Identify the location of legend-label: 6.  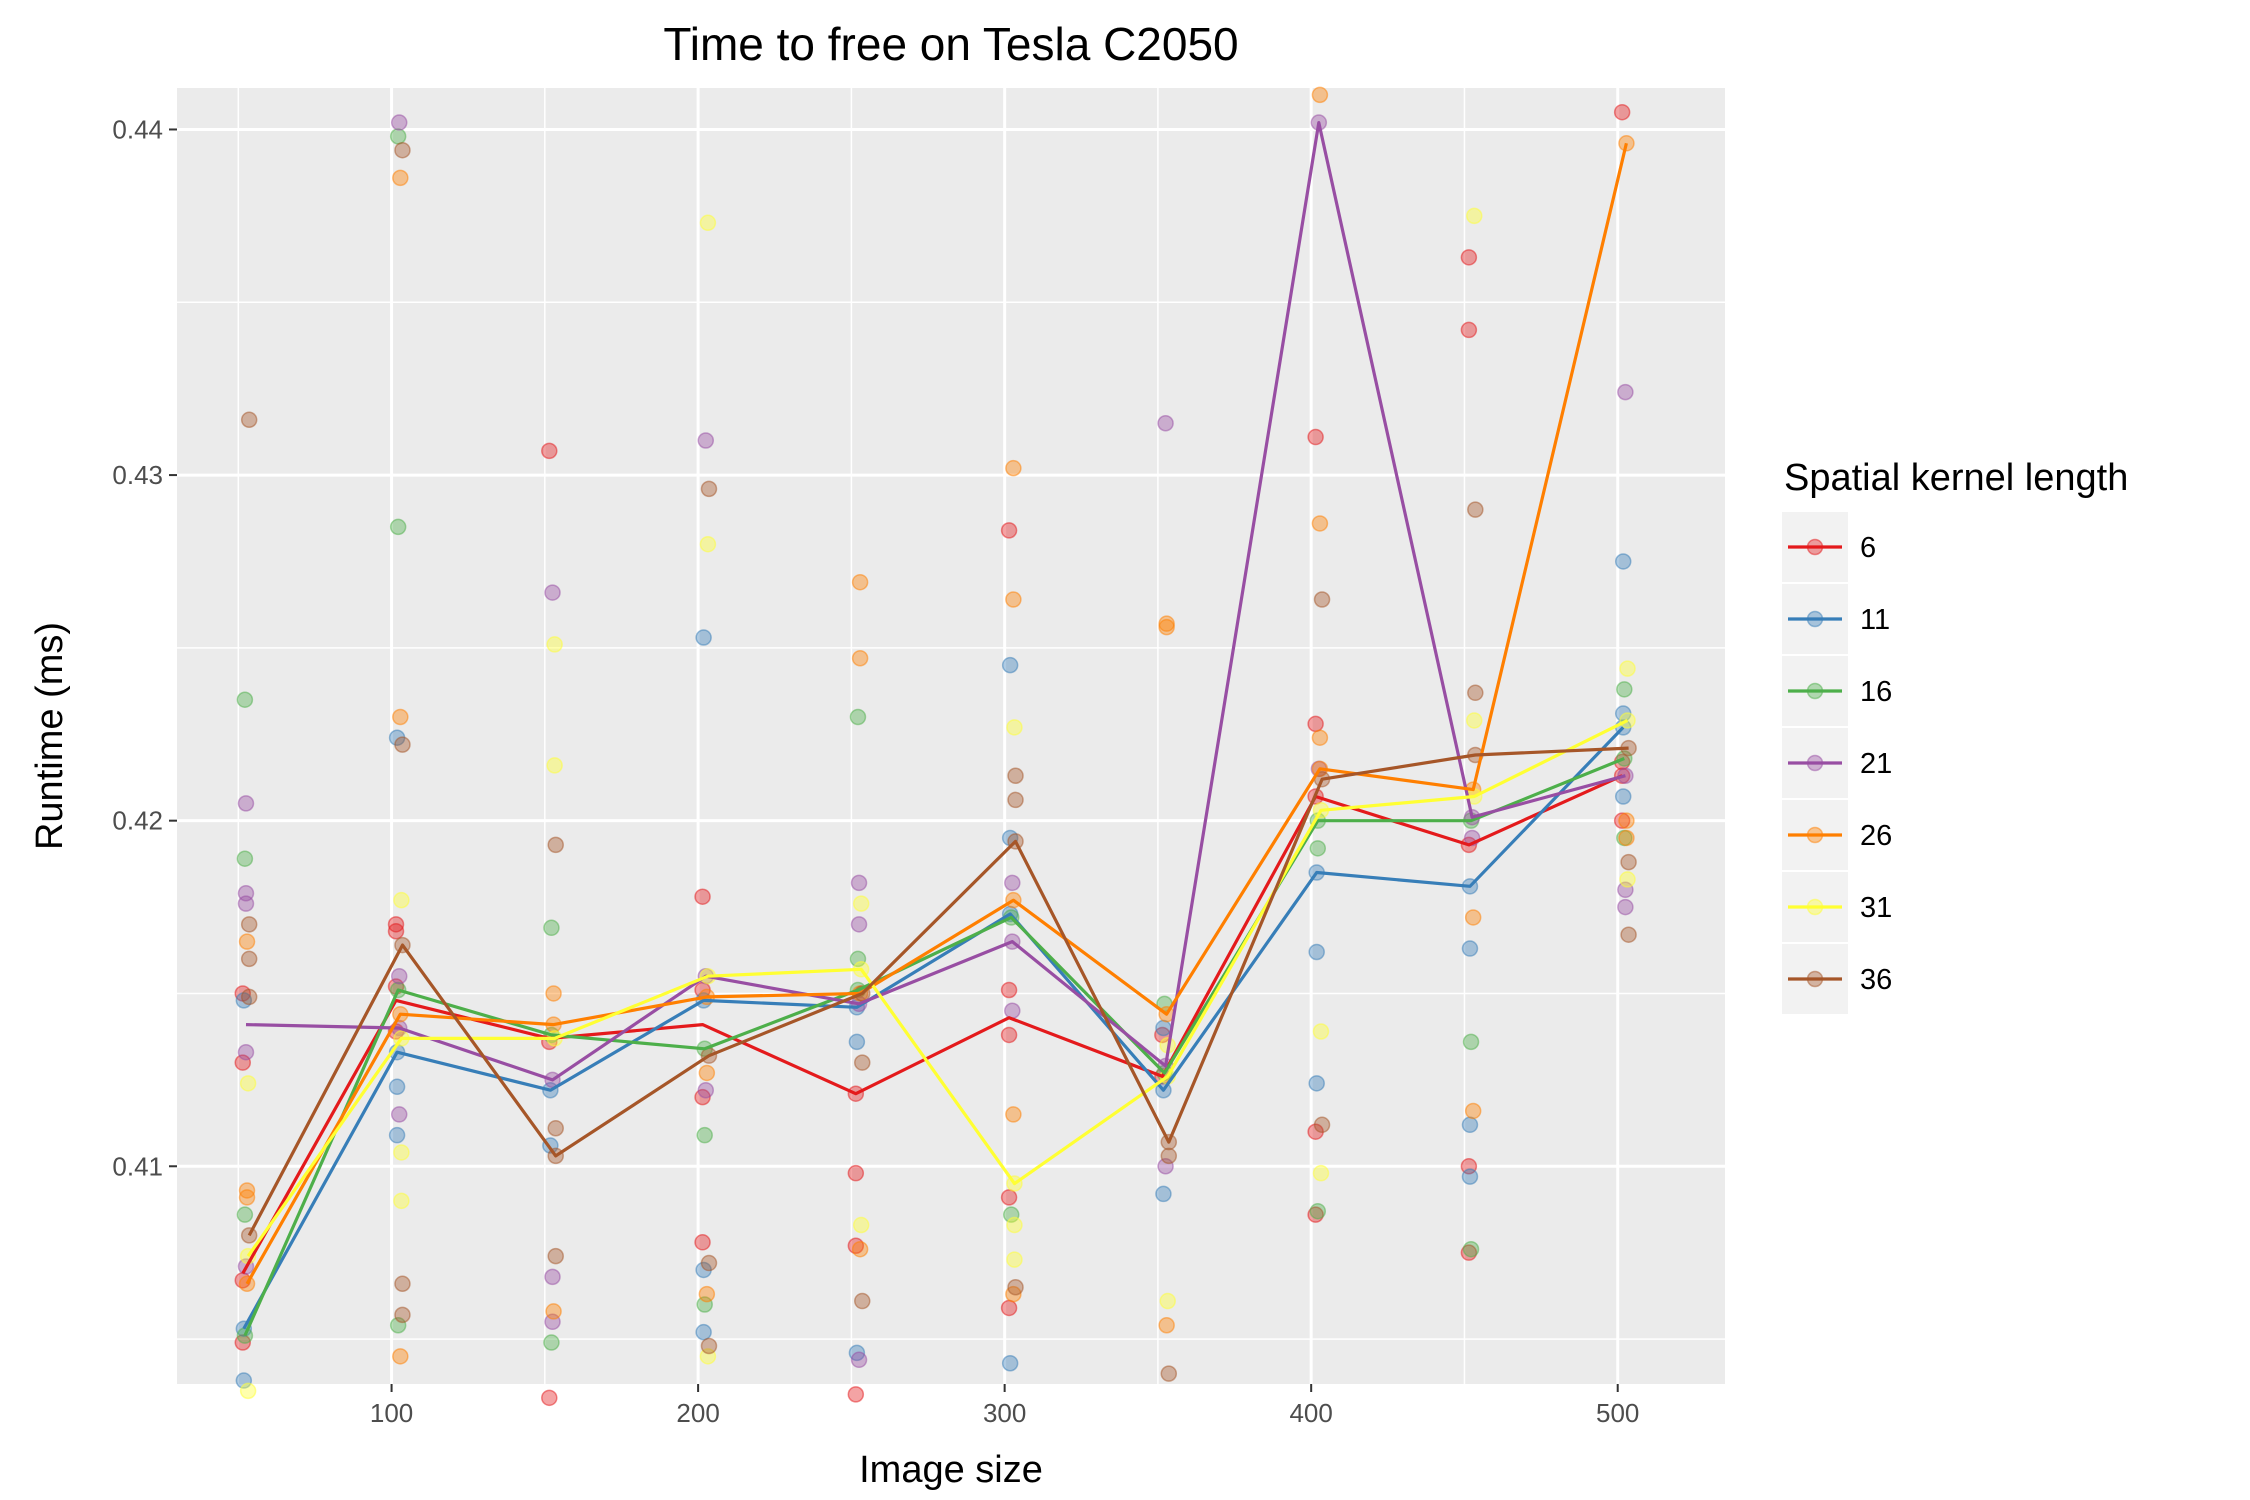
(1868, 548).